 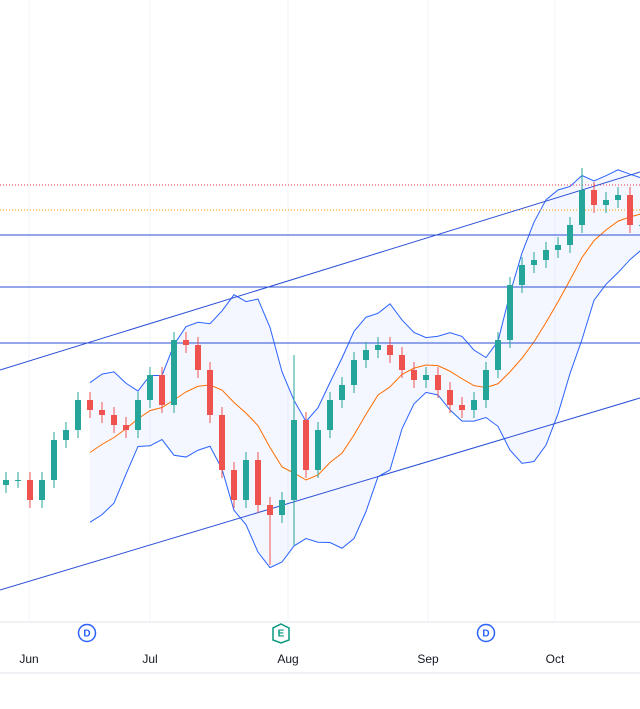 What do you see at coordinates (555, 659) in the screenshot?
I see `x-tick-label: Oct` at bounding box center [555, 659].